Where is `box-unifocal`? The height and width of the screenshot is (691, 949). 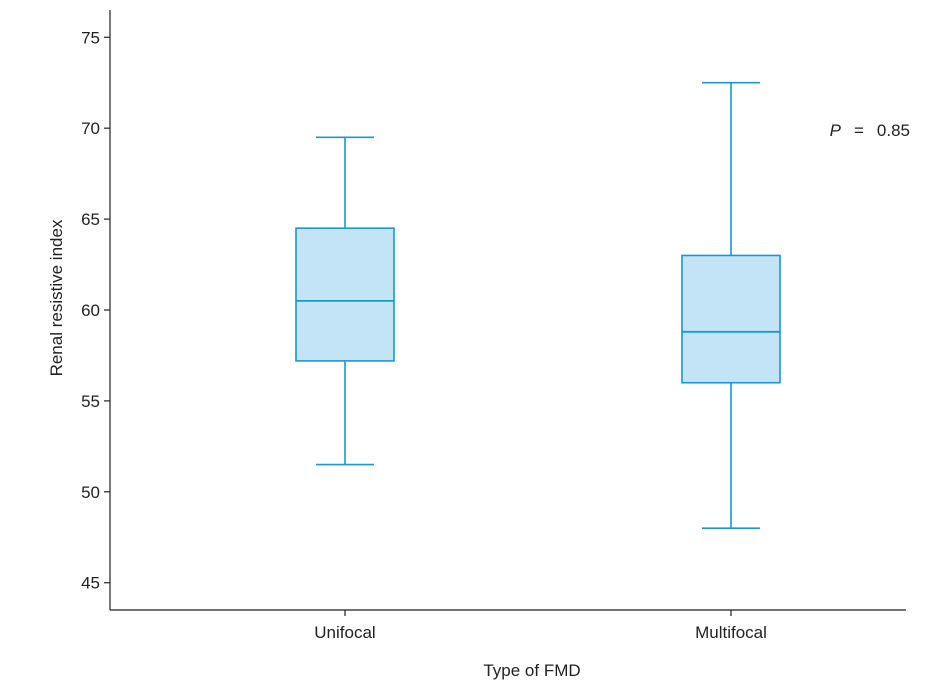
box-unifocal is located at coordinates (345, 301).